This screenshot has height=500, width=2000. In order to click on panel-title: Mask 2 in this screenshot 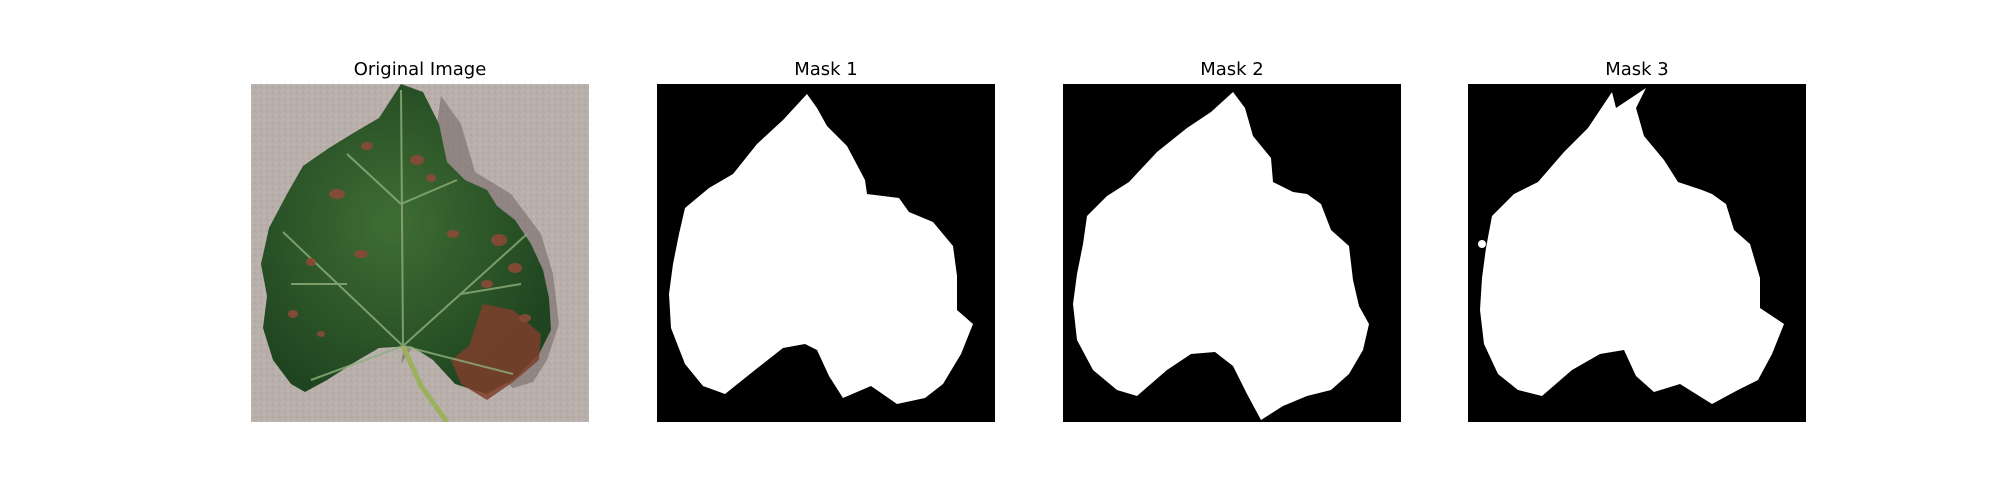, I will do `click(1232, 70)`.